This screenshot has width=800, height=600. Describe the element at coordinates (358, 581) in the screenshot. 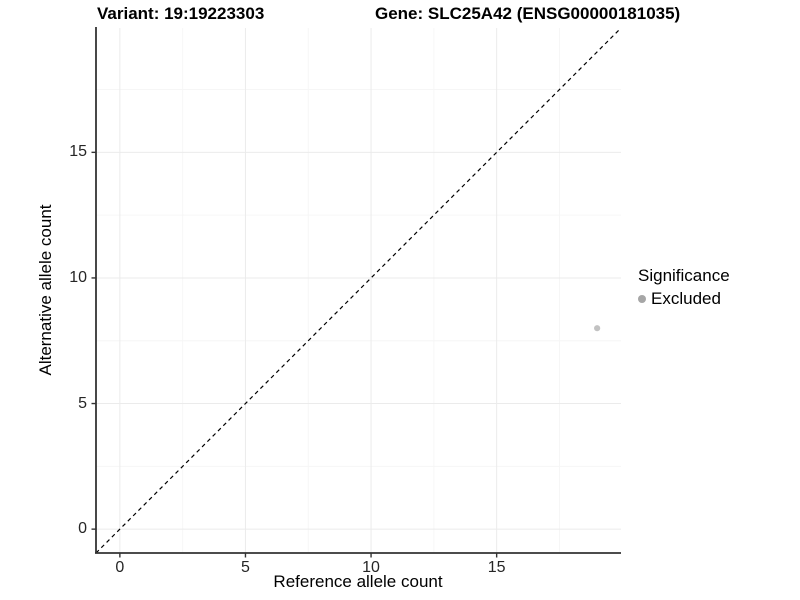

I see `x-axis-title: Reference allele count` at that location.